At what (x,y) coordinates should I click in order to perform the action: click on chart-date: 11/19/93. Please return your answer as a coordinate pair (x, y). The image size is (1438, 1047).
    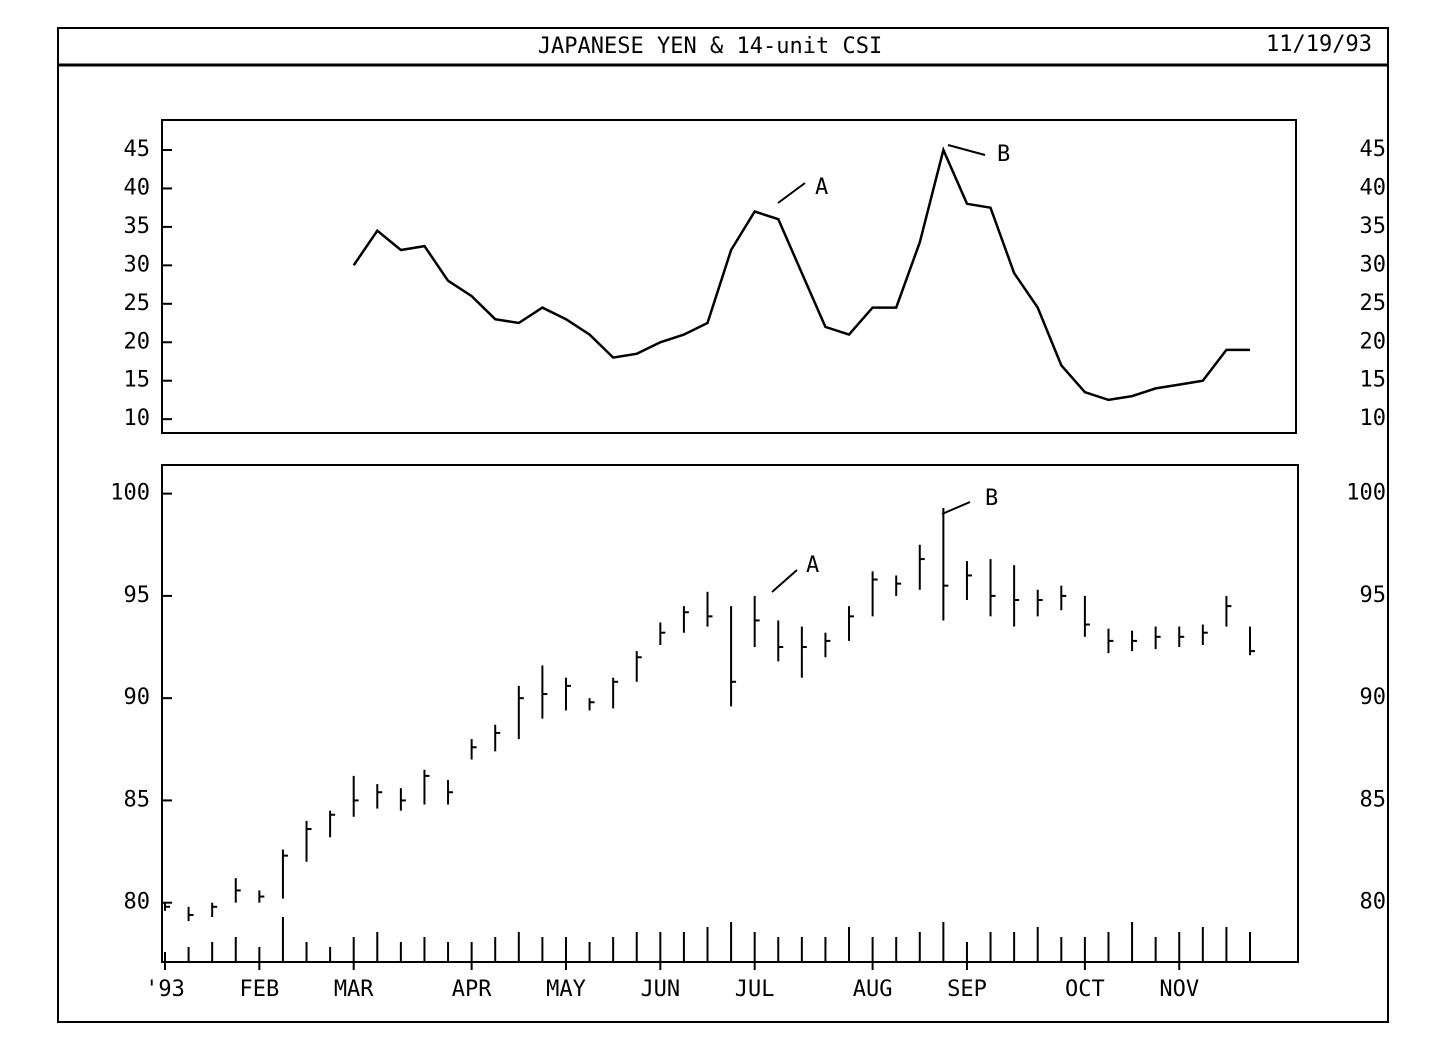
    Looking at the image, I should click on (1319, 44).